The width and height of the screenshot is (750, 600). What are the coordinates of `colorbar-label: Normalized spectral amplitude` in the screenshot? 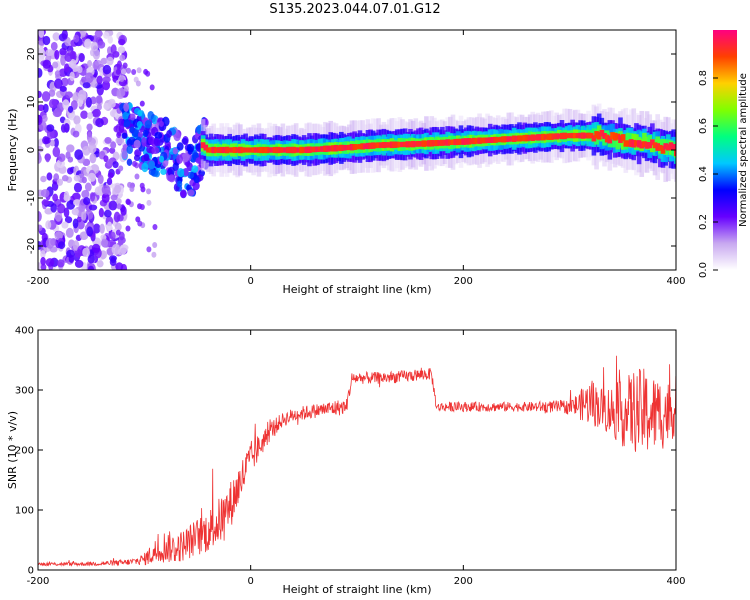 It's located at (743, 150).